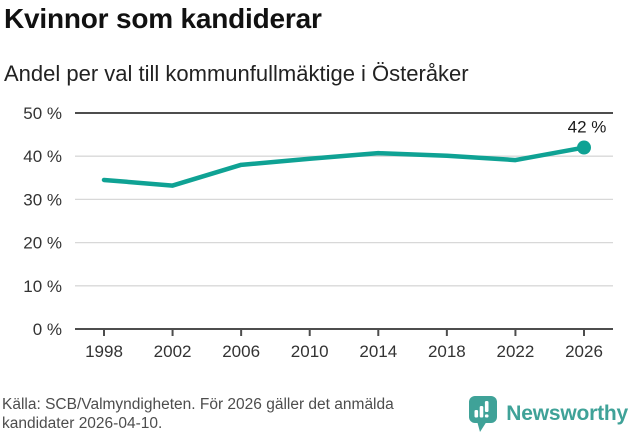 The image size is (631, 439). What do you see at coordinates (241, 351) in the screenshot?
I see `x-axis-label: 2006` at bounding box center [241, 351].